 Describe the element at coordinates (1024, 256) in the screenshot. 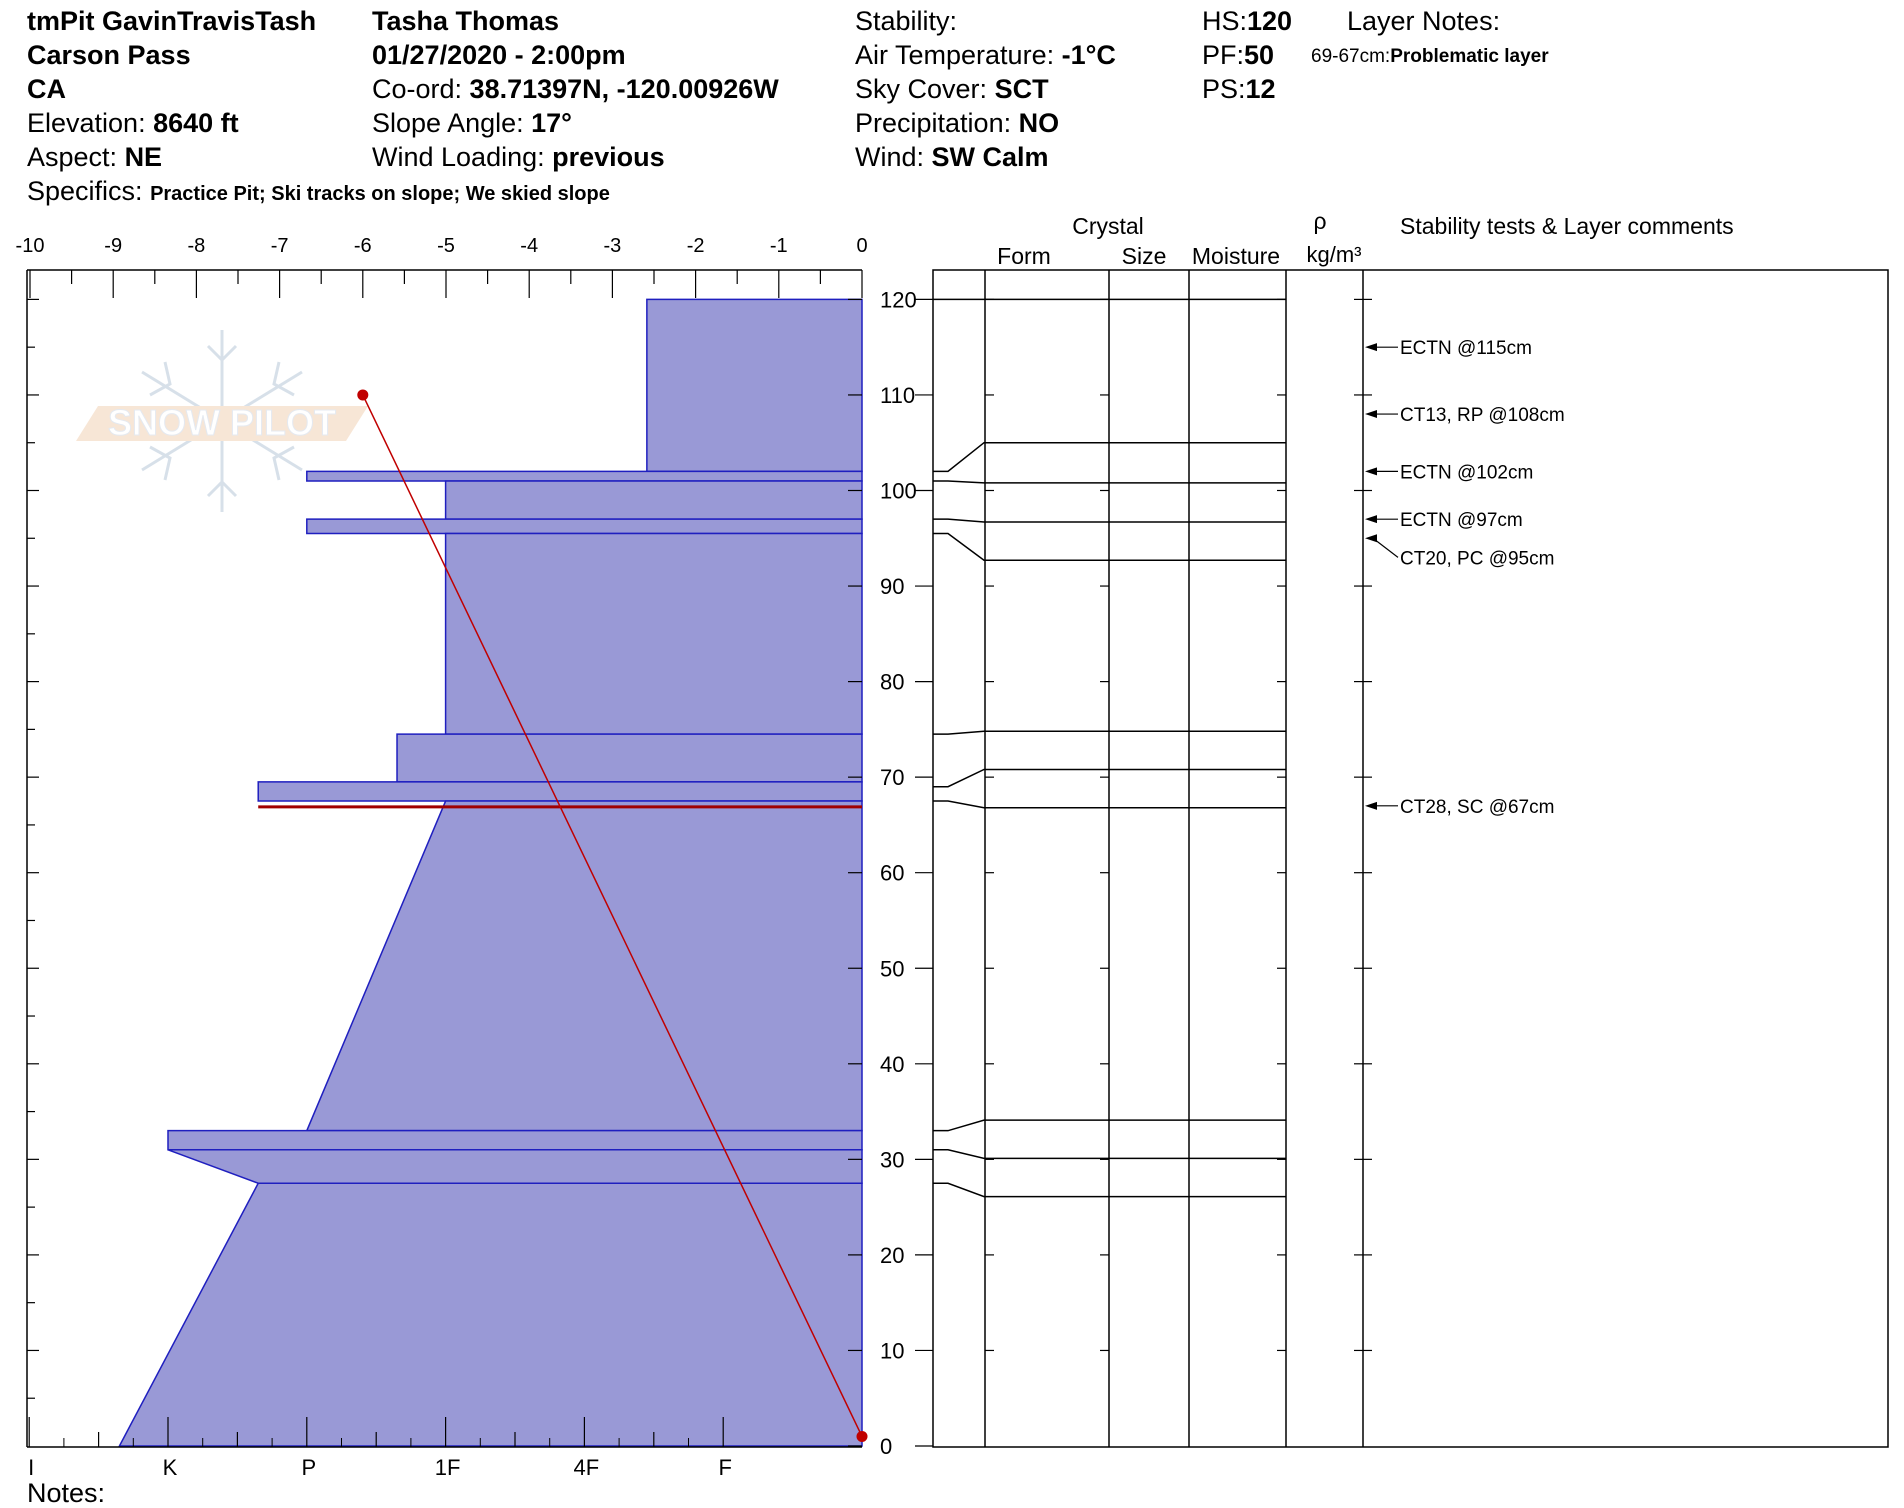

I see `header-form: Form` at that location.